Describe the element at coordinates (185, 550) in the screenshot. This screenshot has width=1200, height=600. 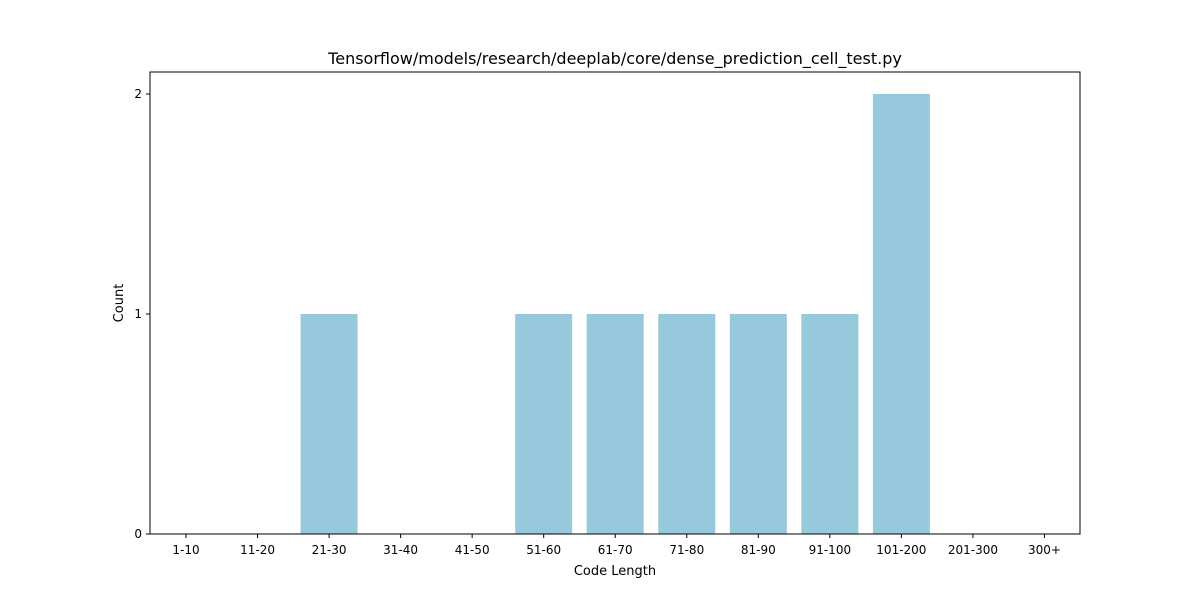
I see `x-tick-label: 1-10` at that location.